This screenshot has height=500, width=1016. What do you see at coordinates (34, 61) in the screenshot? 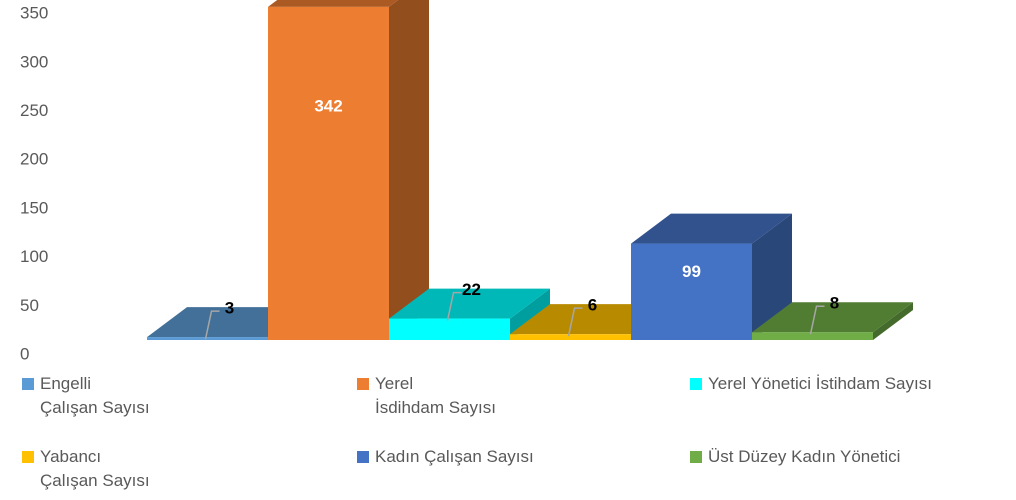
I see `y-tick-label: 300` at bounding box center [34, 61].